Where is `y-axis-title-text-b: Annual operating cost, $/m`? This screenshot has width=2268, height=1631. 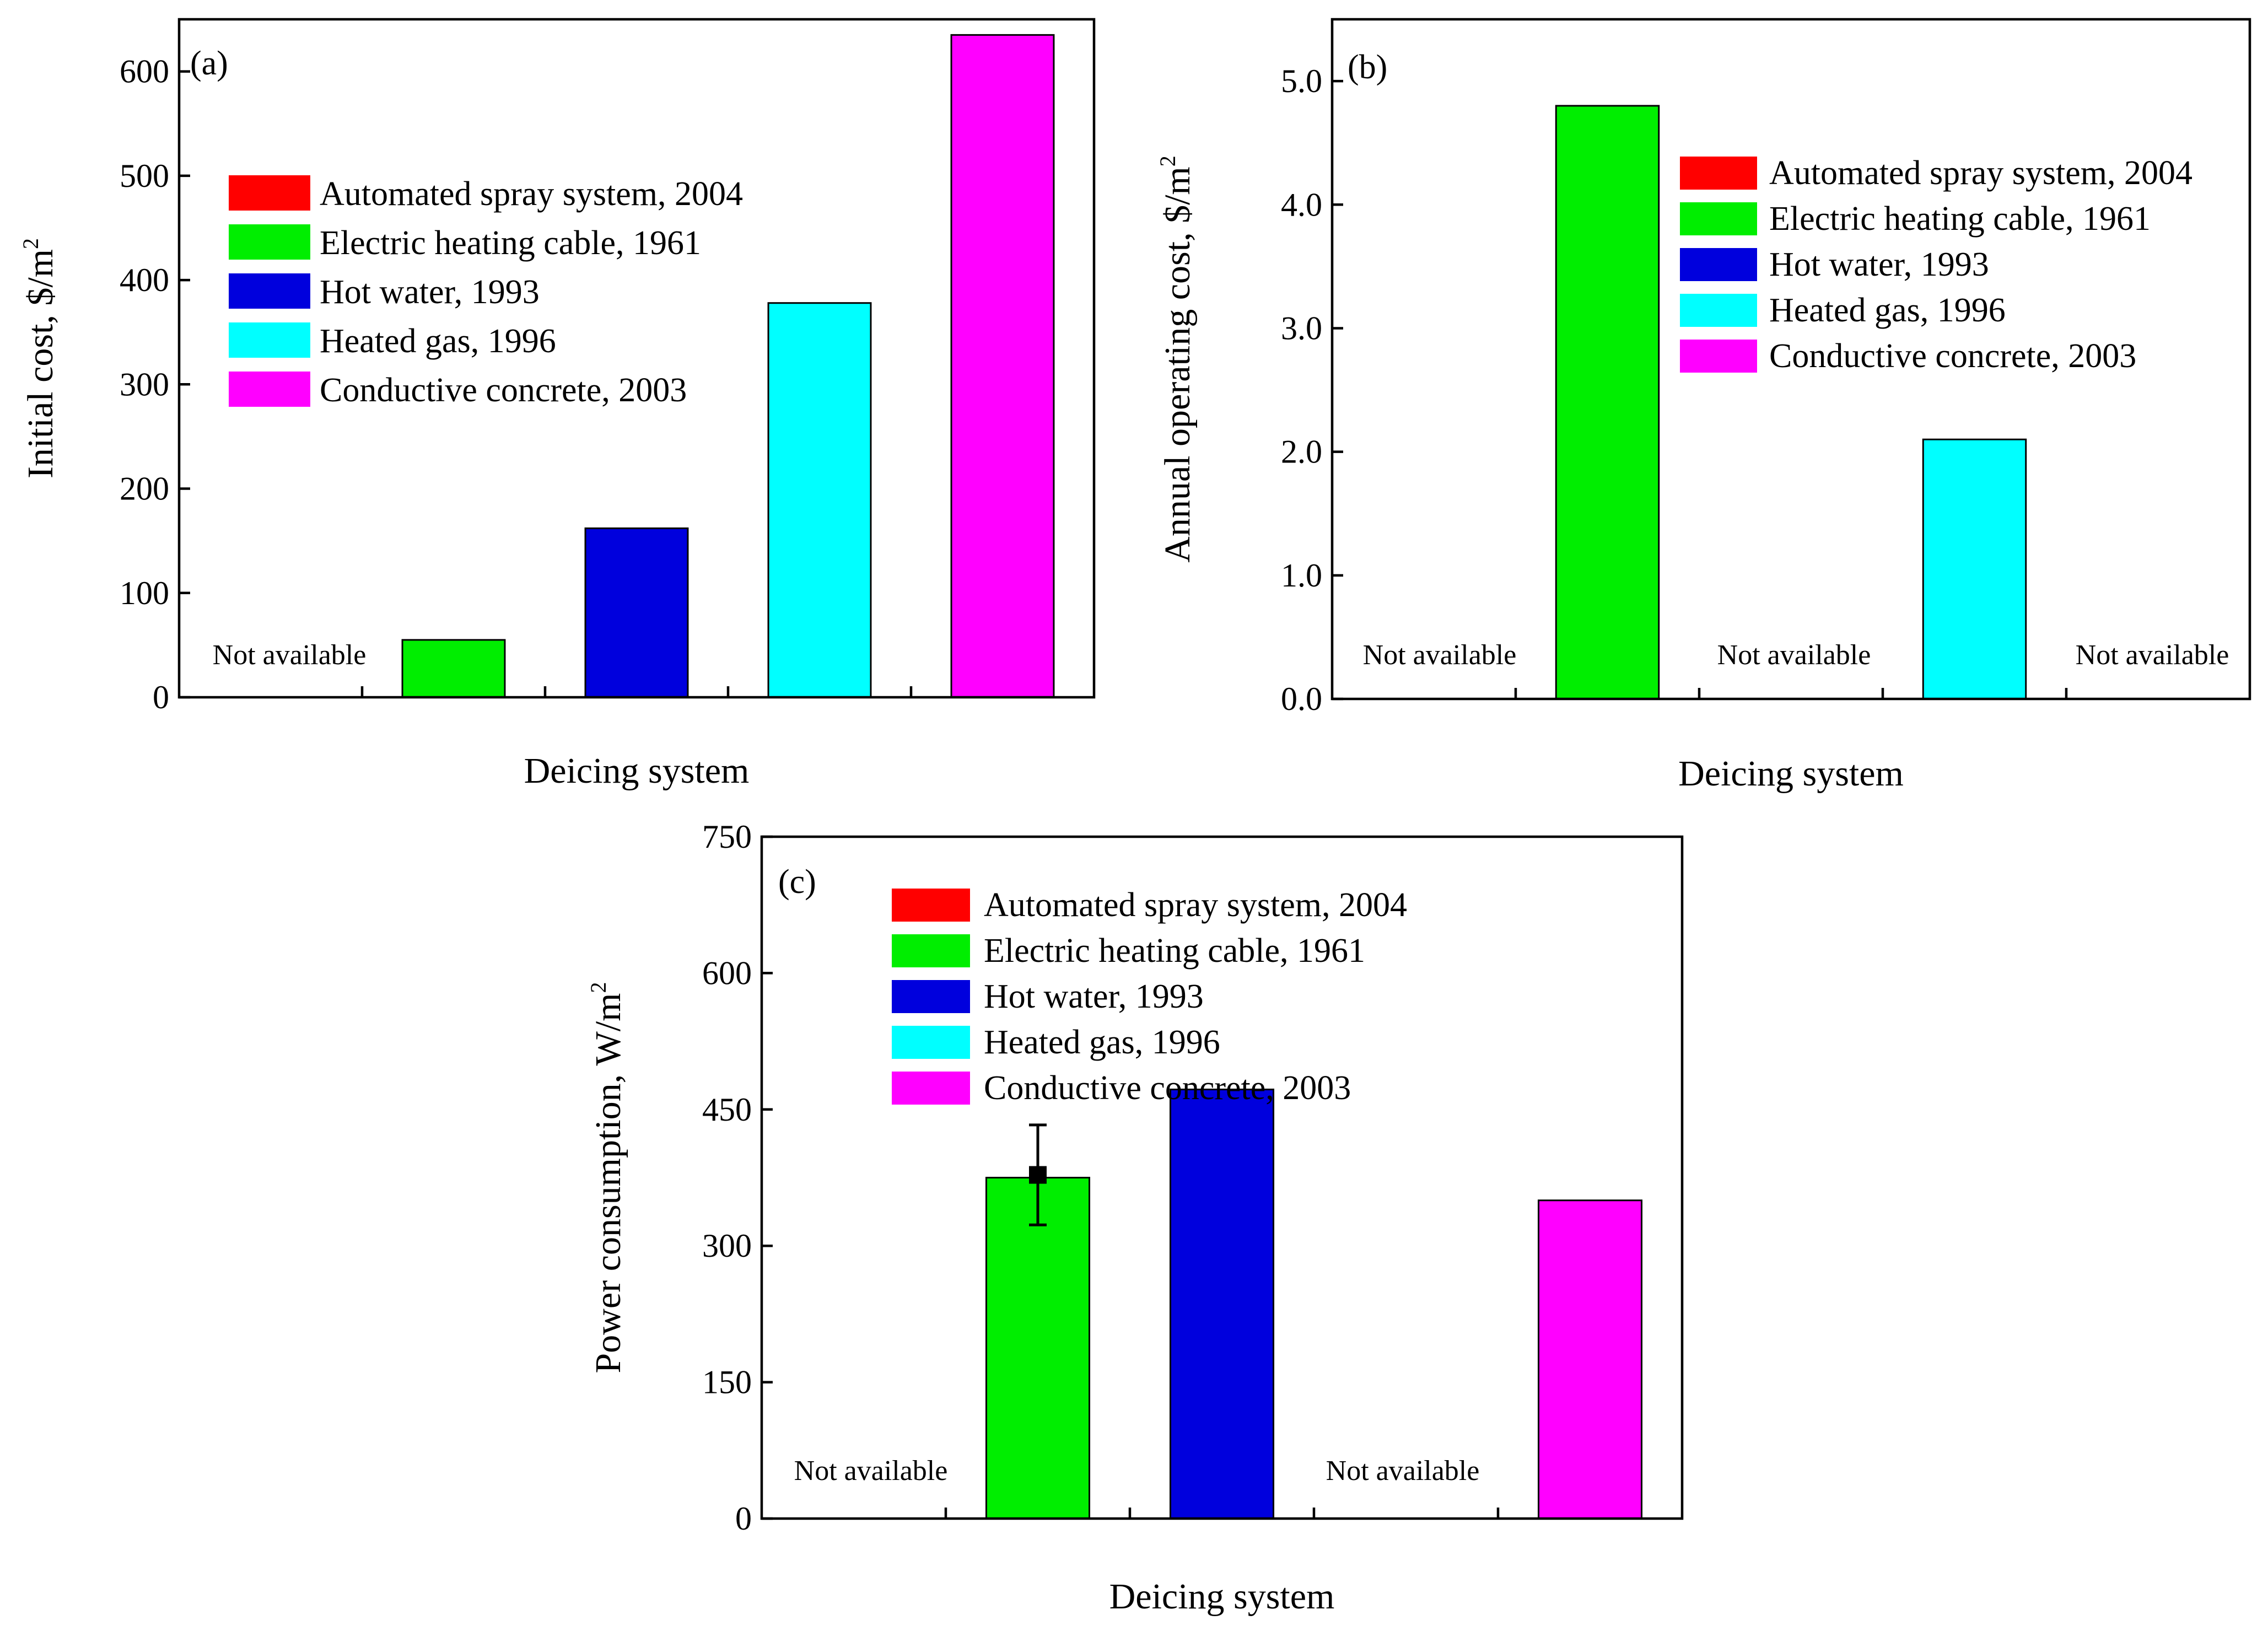
y-axis-title-text-b: Annual operating cost, $/m is located at coordinates (1177, 364).